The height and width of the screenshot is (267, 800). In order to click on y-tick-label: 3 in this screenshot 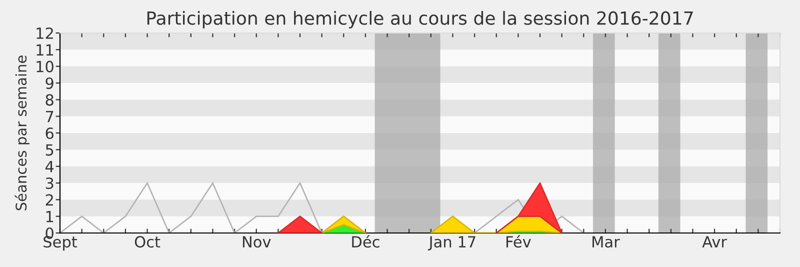, I will do `click(50, 183)`.